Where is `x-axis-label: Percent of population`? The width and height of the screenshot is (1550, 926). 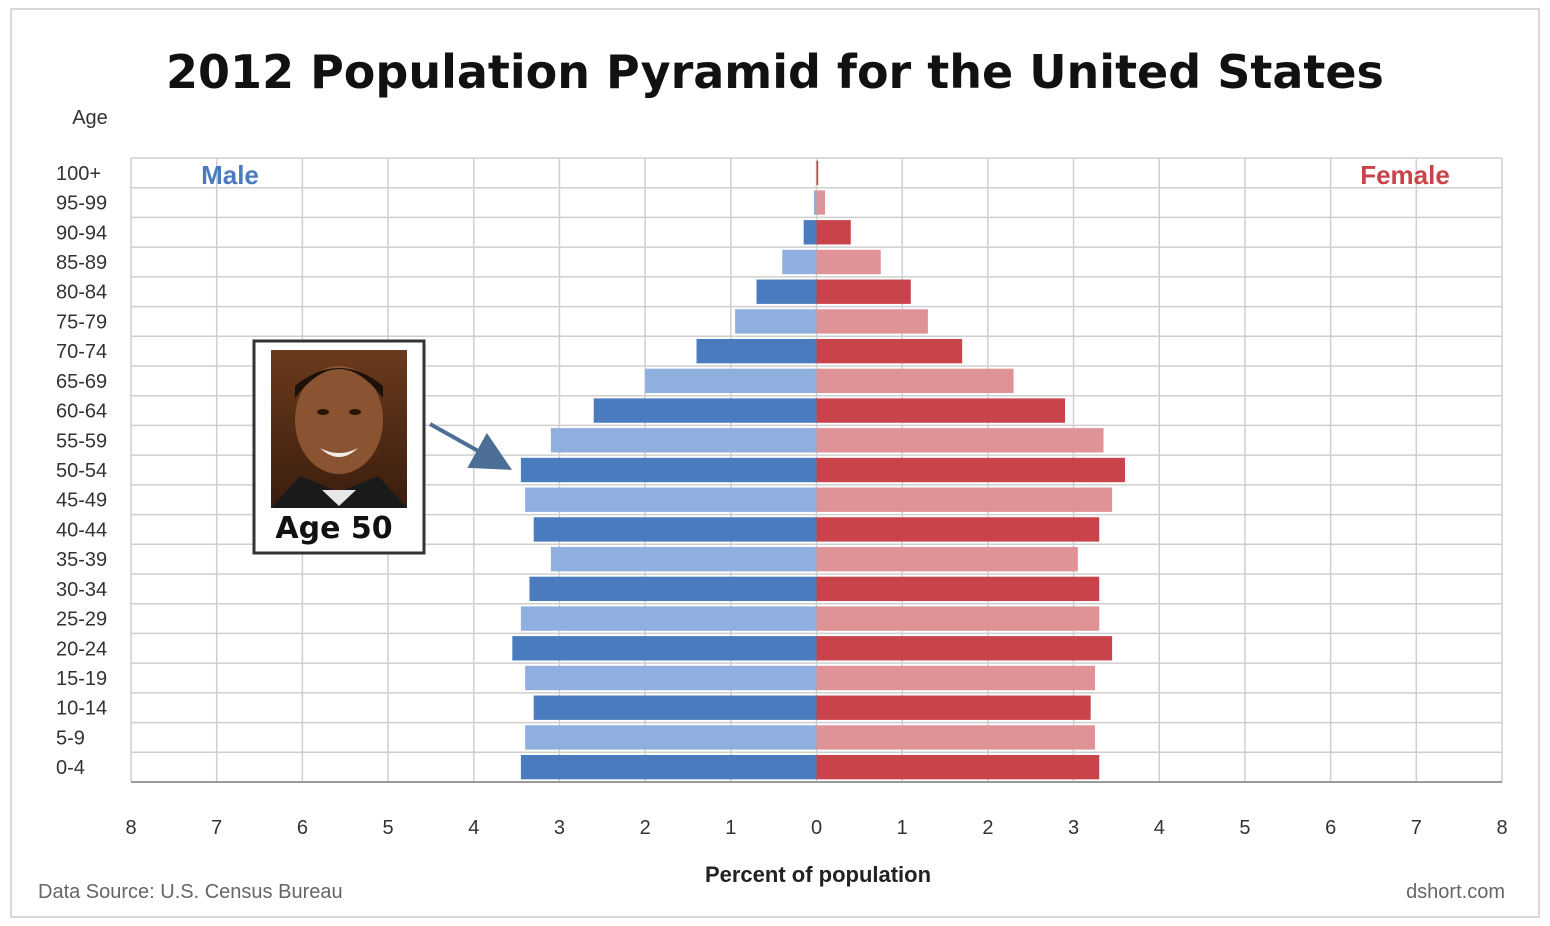 x-axis-label: Percent of population is located at coordinates (818, 874).